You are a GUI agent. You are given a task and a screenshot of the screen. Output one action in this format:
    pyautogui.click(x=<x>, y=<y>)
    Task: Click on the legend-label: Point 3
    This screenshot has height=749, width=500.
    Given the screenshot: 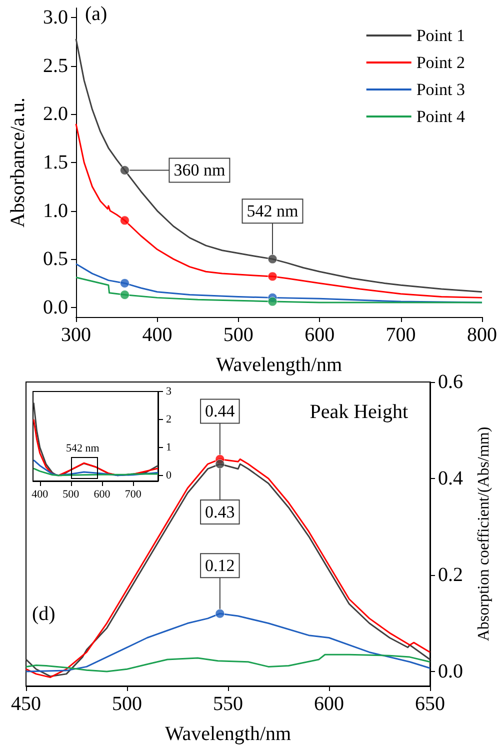 What is the action you would take?
    pyautogui.click(x=441, y=89)
    